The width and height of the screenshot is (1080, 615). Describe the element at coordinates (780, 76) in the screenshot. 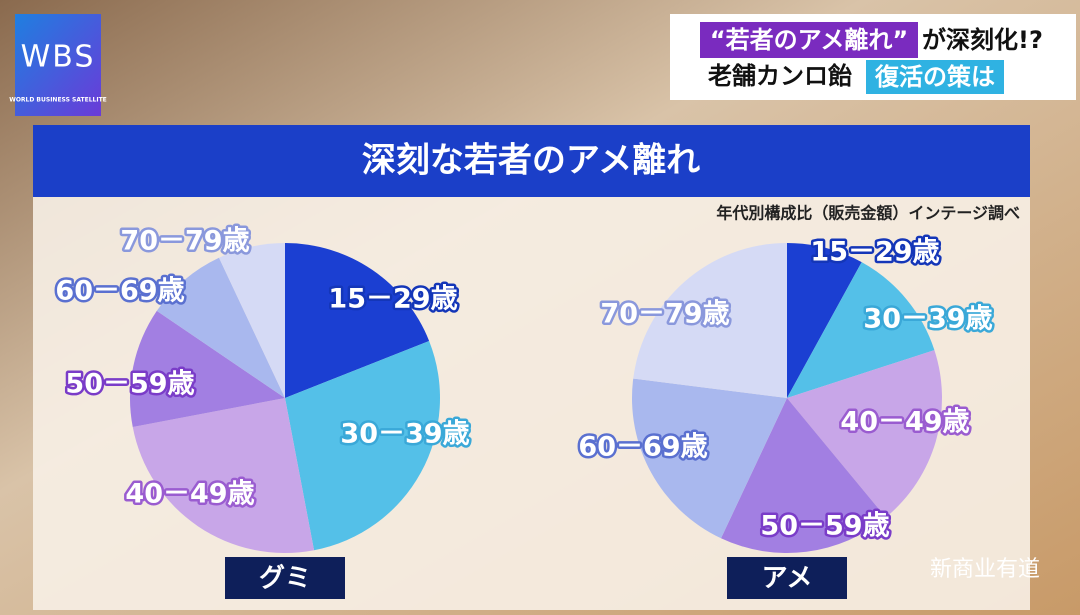

I see `header-text: 老舗カンロ飴` at that location.